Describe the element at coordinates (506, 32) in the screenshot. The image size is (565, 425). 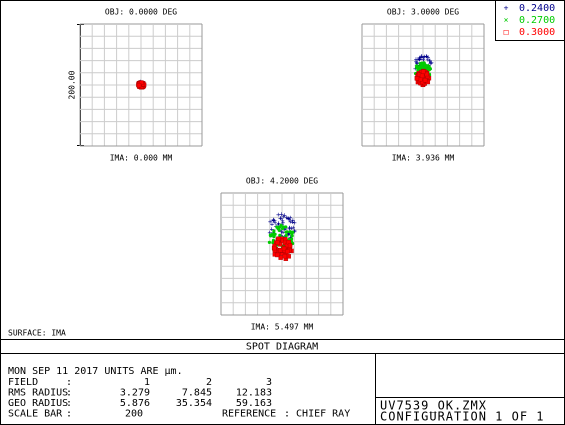
I see `legend-symbol: □` at that location.